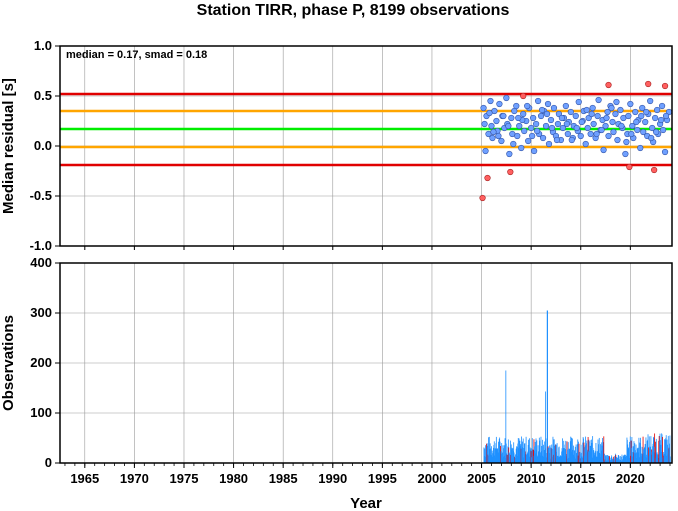  I want to click on x-tick-label: 2020, so click(630, 478).